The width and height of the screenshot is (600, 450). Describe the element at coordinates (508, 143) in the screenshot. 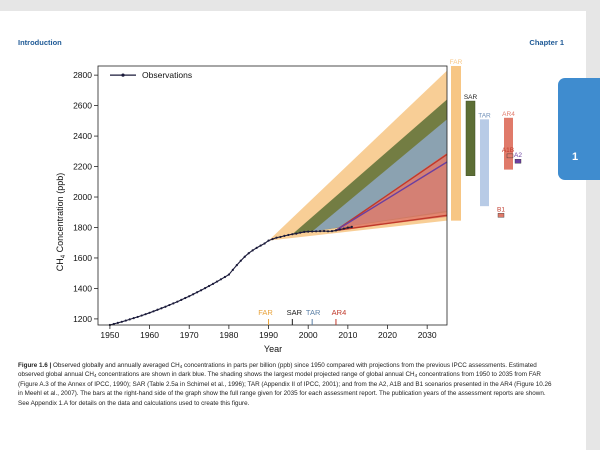

I see `range-bar-ar4` at that location.